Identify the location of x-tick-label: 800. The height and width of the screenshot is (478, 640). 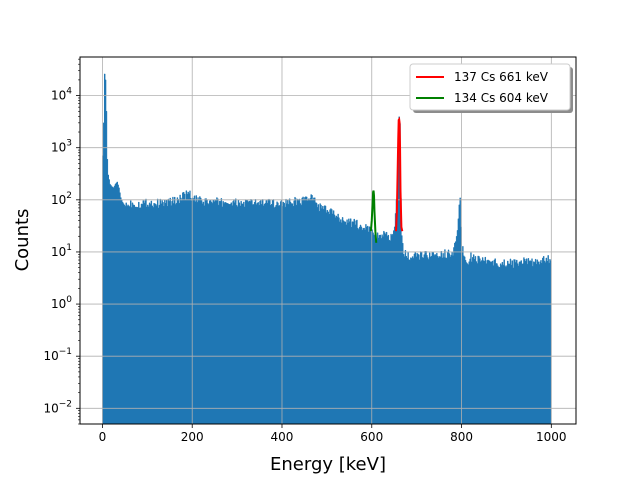
(461, 437).